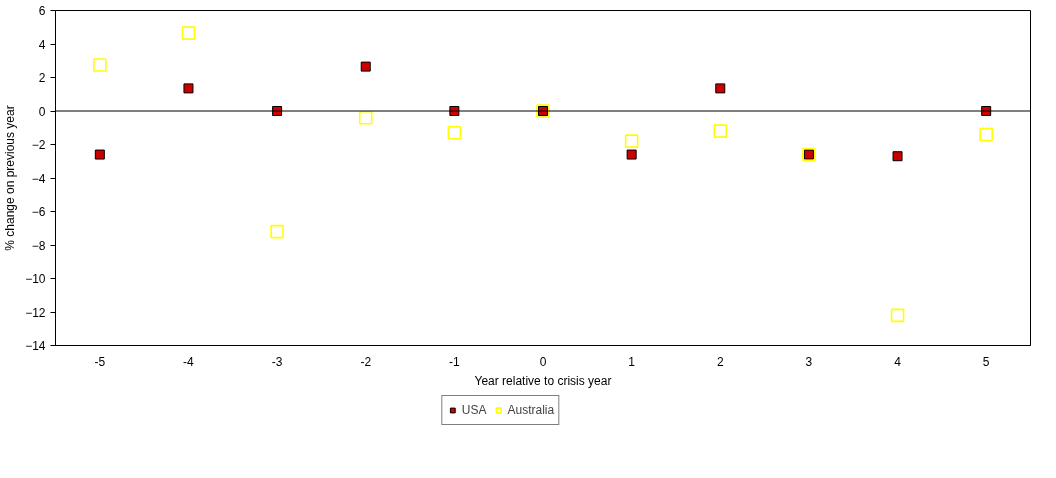 The image size is (1056, 478). What do you see at coordinates (366, 361) in the screenshot?
I see `x-tick-label: -2` at bounding box center [366, 361].